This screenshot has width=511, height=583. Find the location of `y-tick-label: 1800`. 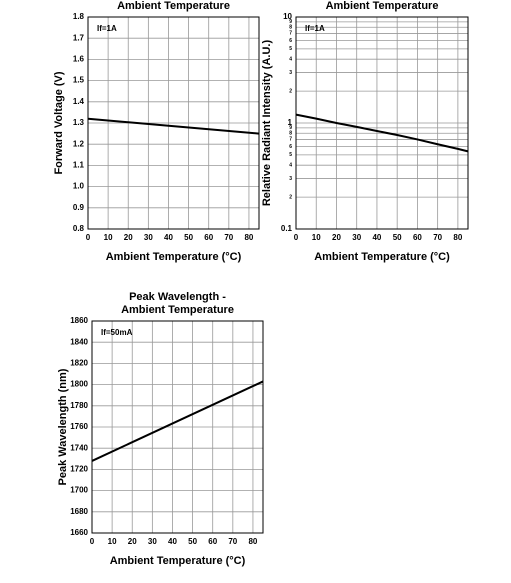

y-tick-label: 1800 is located at coordinates (79, 384).